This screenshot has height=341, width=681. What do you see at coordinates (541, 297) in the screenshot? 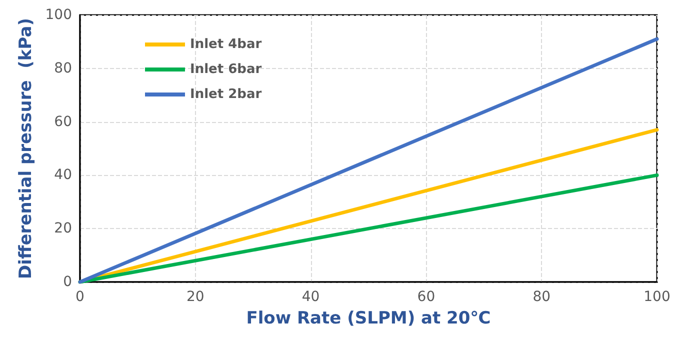
I see `x-tick-label: 80` at bounding box center [541, 297].